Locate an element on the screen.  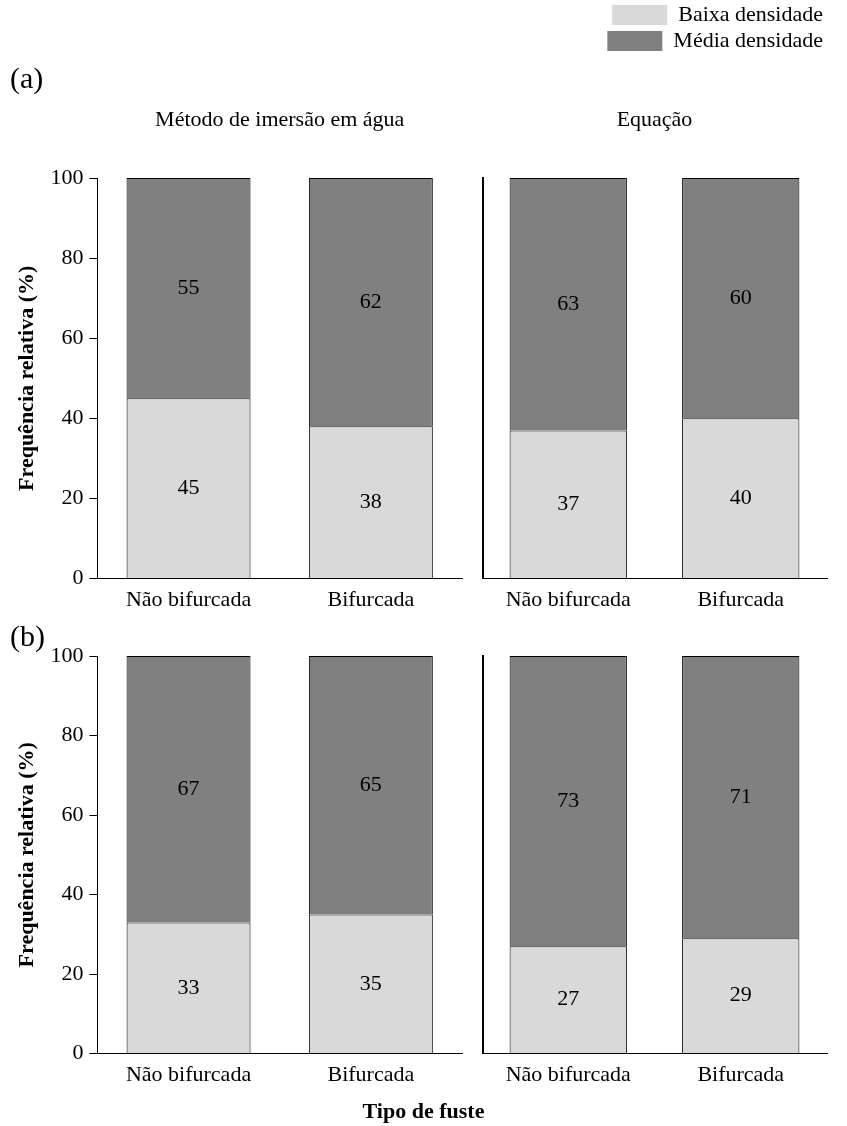
data-label: 60 is located at coordinates (740, 296).